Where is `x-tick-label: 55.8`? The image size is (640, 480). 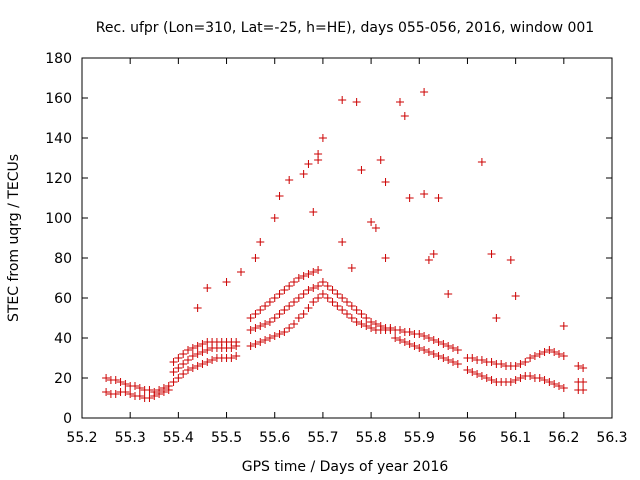
x-tick-label: 55.8 is located at coordinates (371, 438).